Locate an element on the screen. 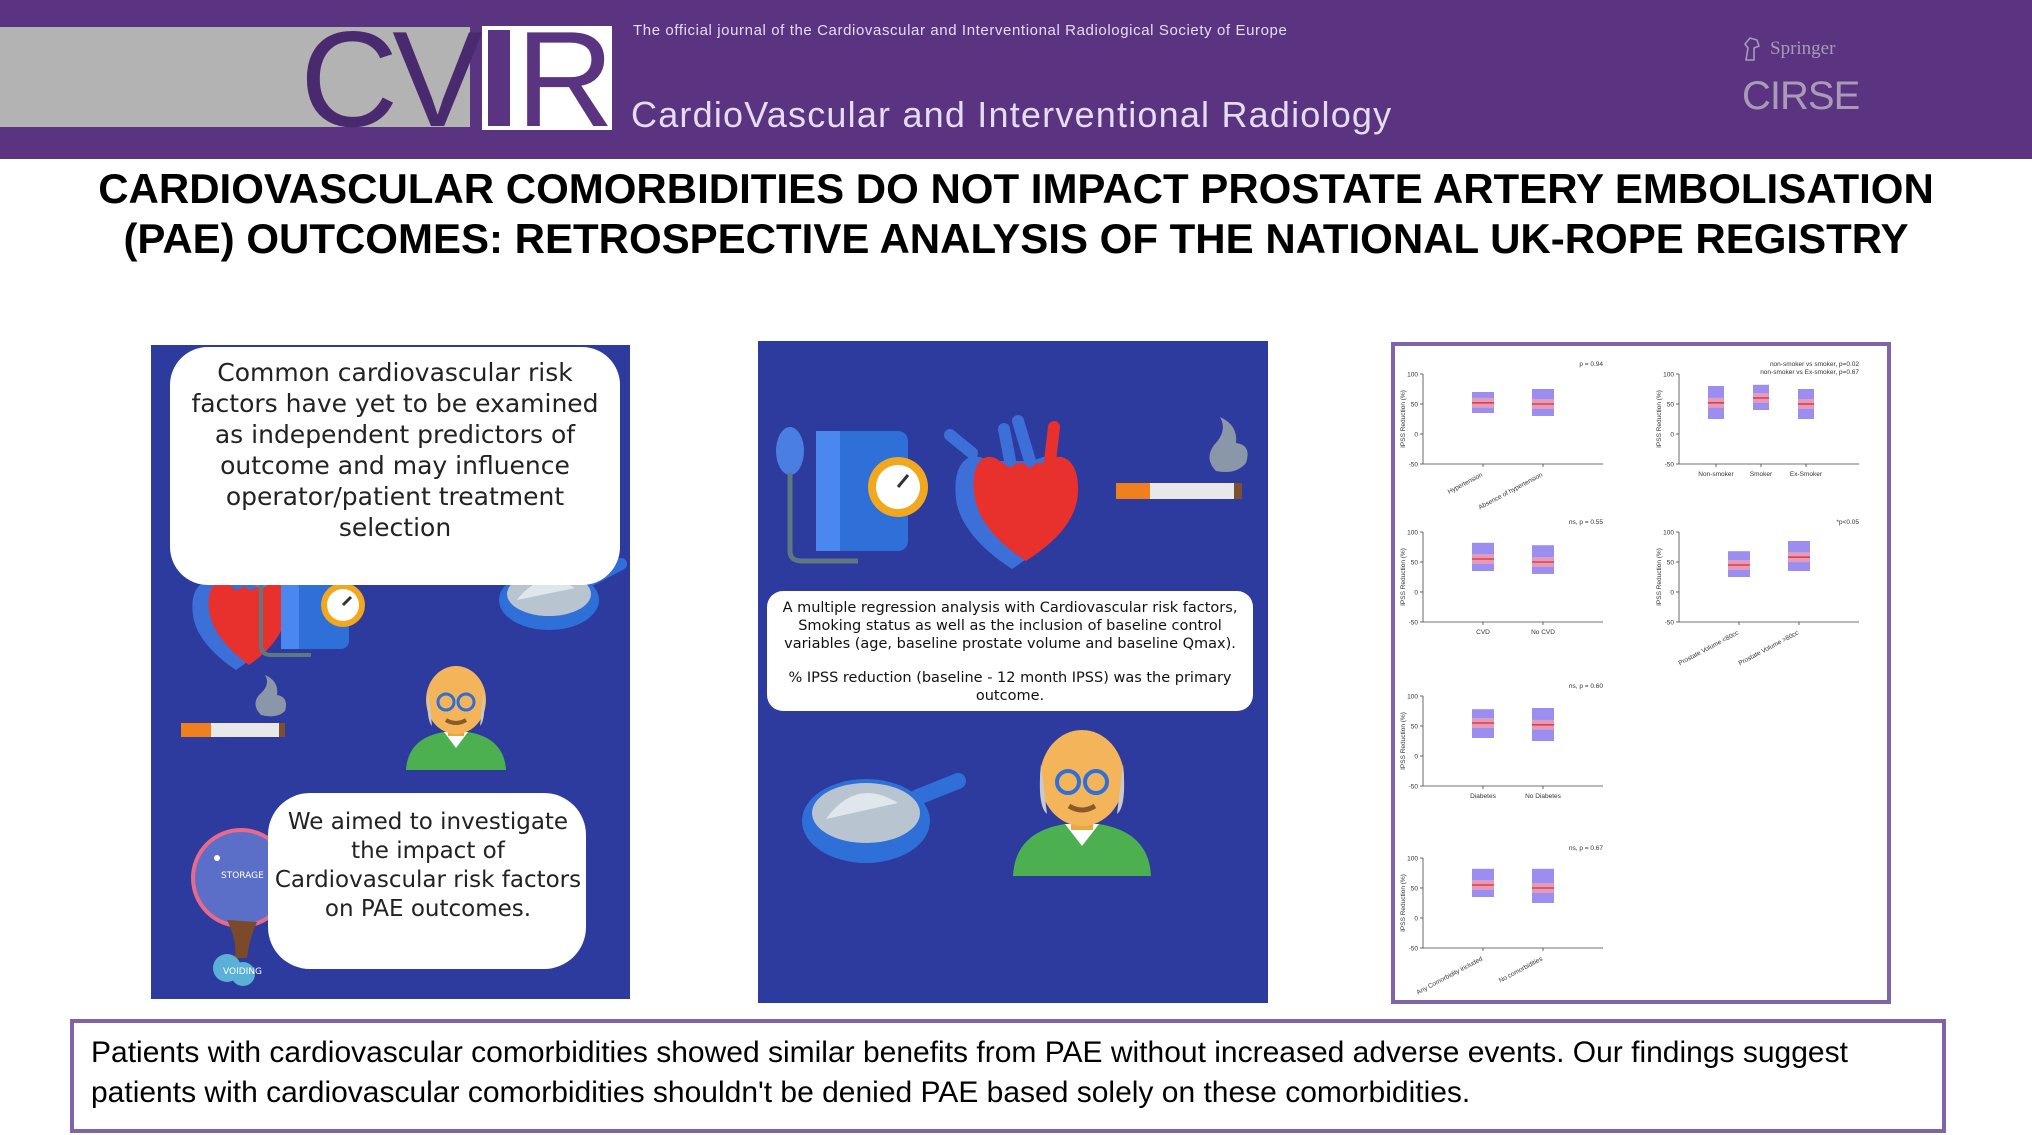  conclusion-box is located at coordinates (1008, 1076).